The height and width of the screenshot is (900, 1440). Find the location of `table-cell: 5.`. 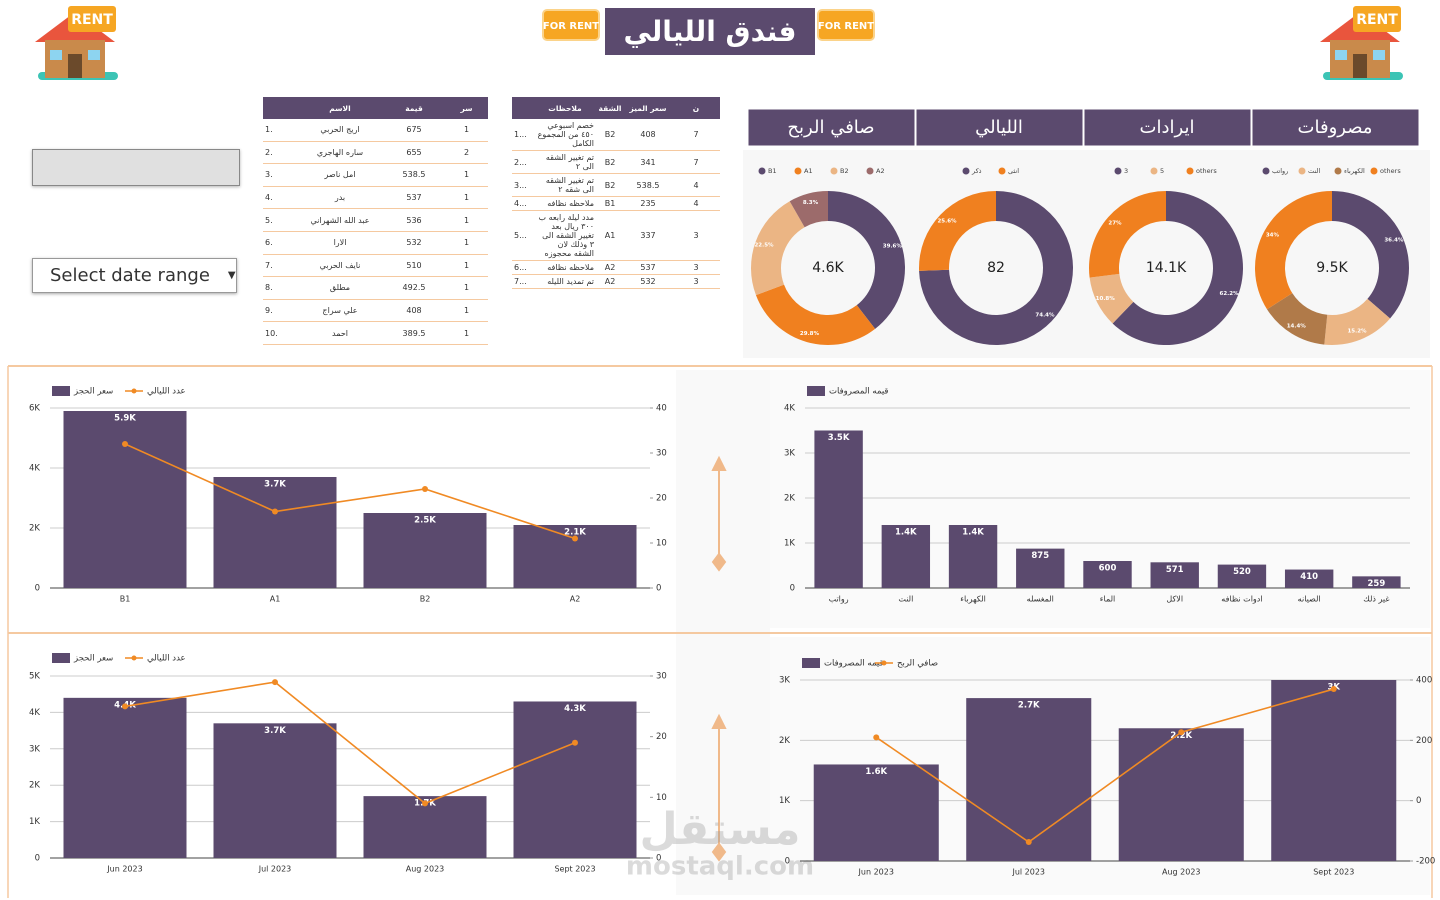

table-cell: 5. is located at coordinates (280, 220).